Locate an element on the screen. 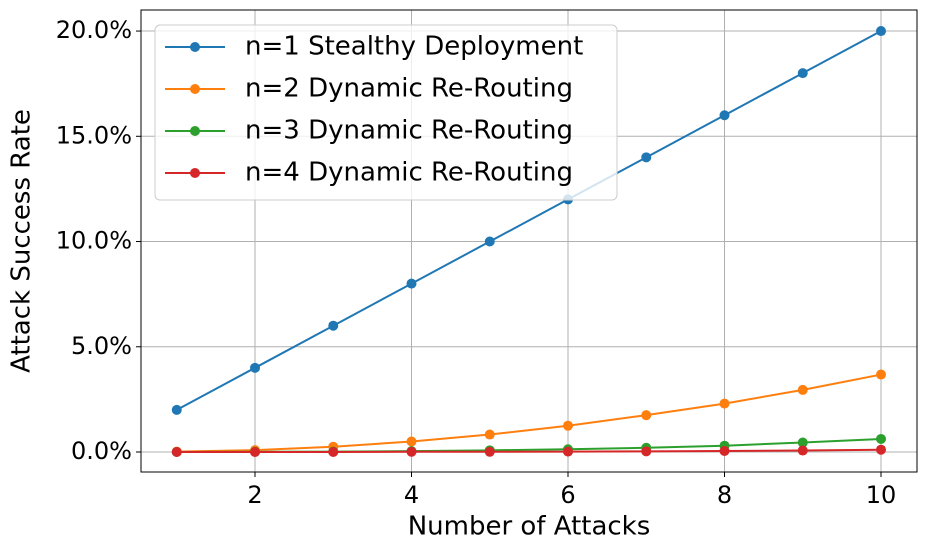  legend-label: n=3 Dynamic Re-Routing is located at coordinates (409, 131).